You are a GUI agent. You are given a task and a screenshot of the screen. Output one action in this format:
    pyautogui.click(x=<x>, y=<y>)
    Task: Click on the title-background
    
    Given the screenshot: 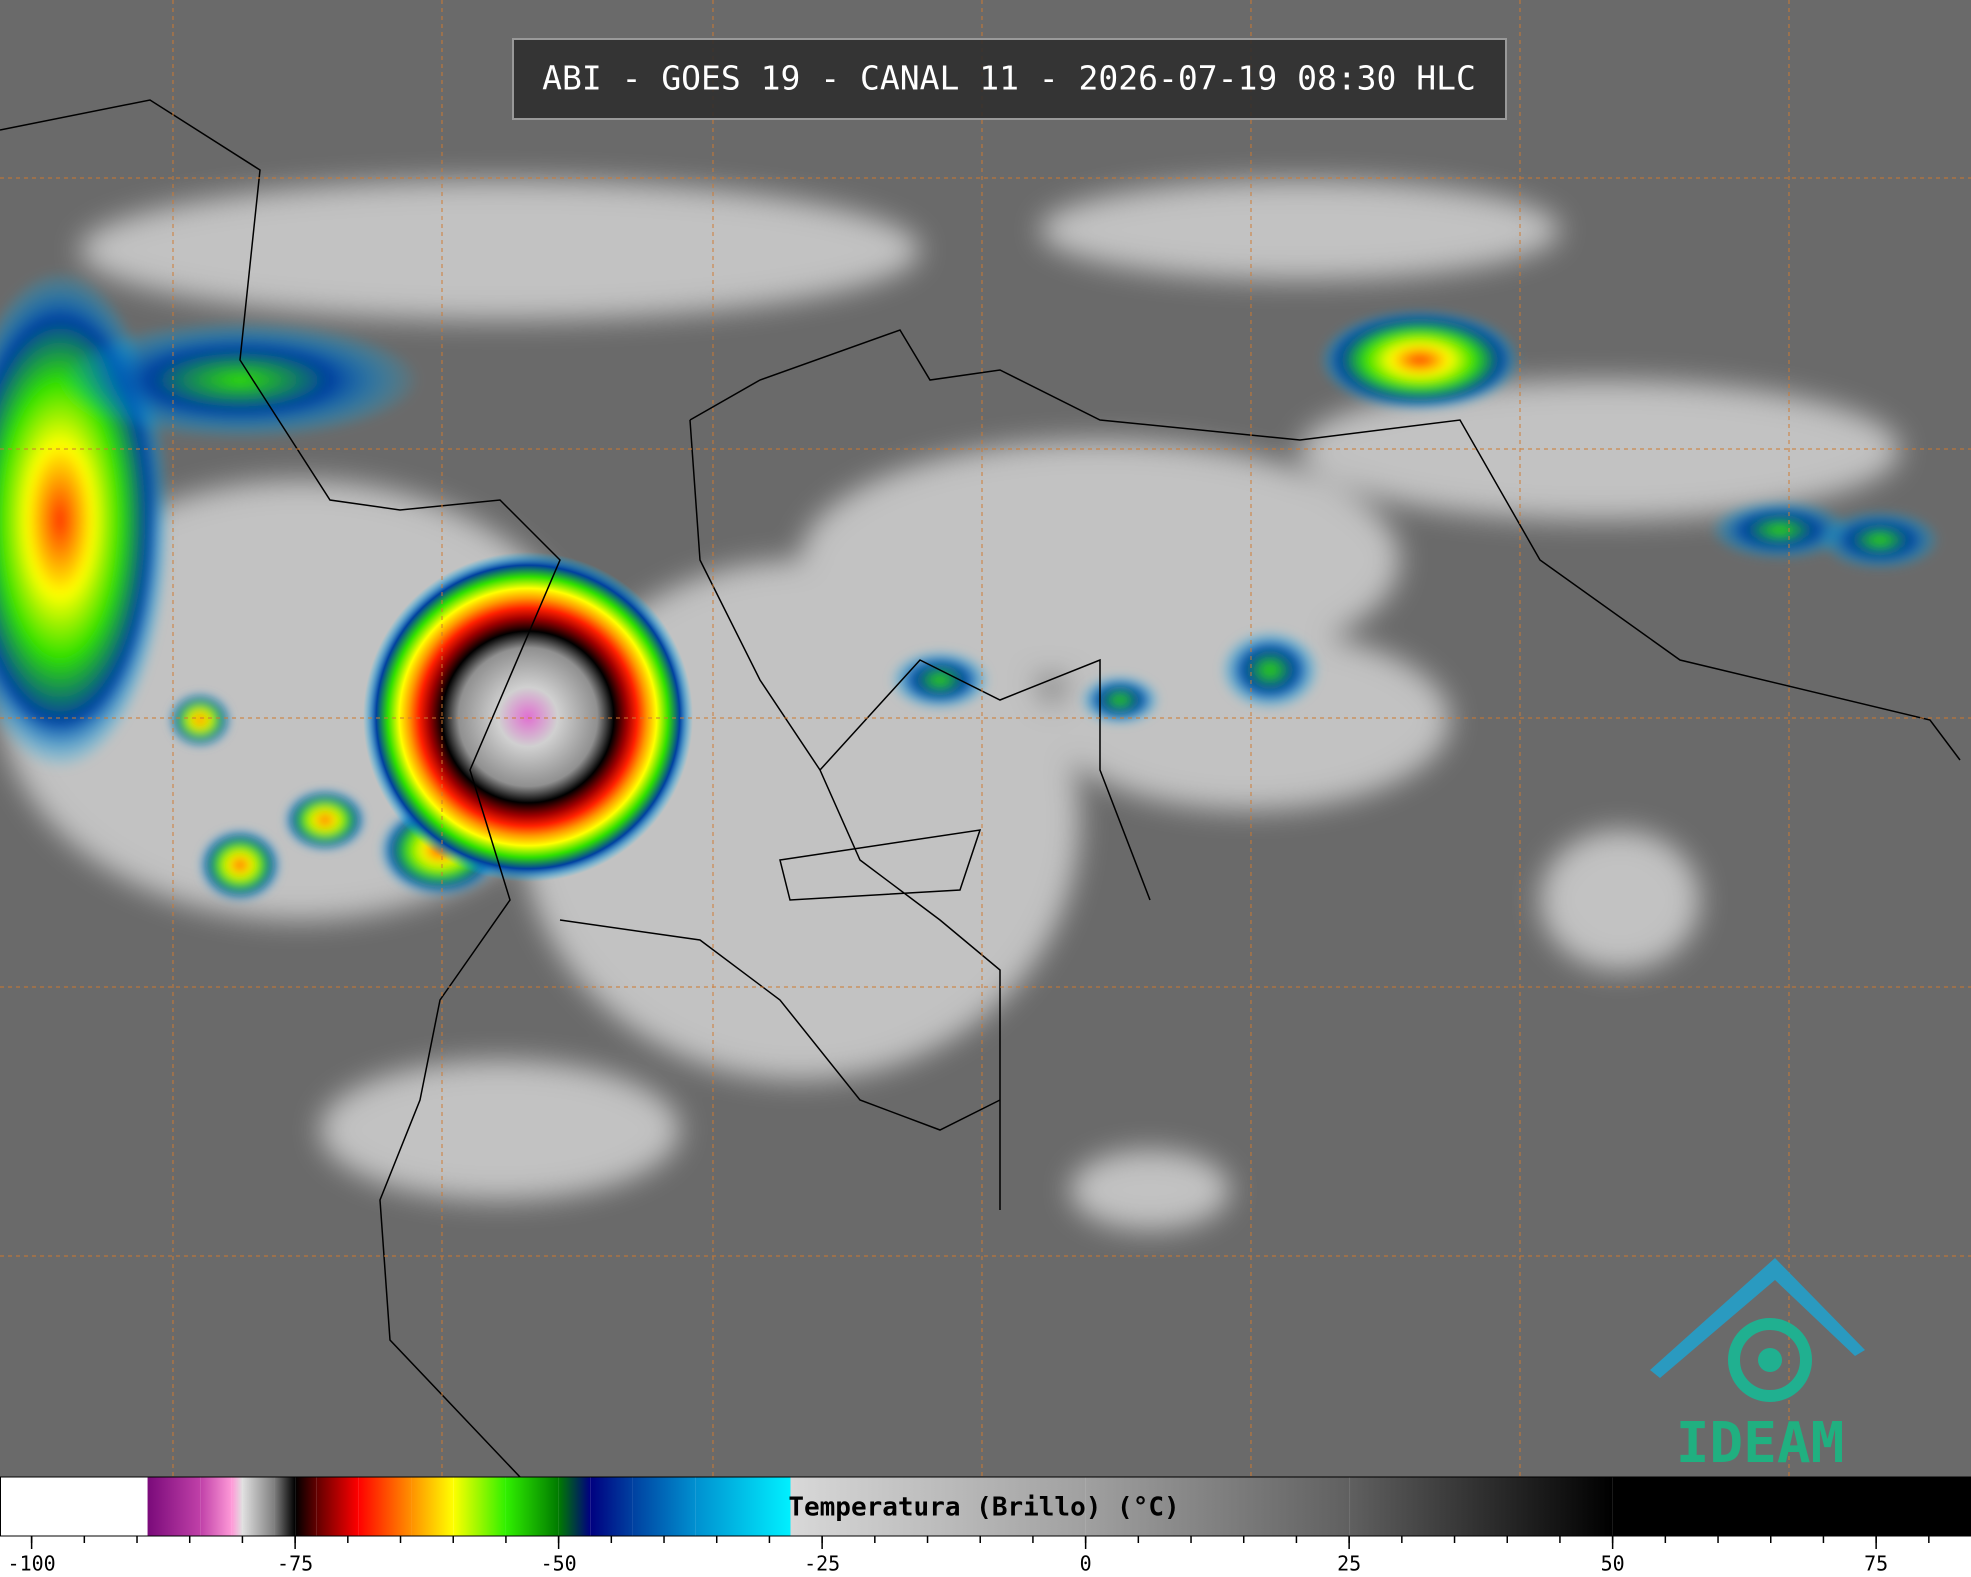 What is the action you would take?
    pyautogui.click(x=1009, y=79)
    